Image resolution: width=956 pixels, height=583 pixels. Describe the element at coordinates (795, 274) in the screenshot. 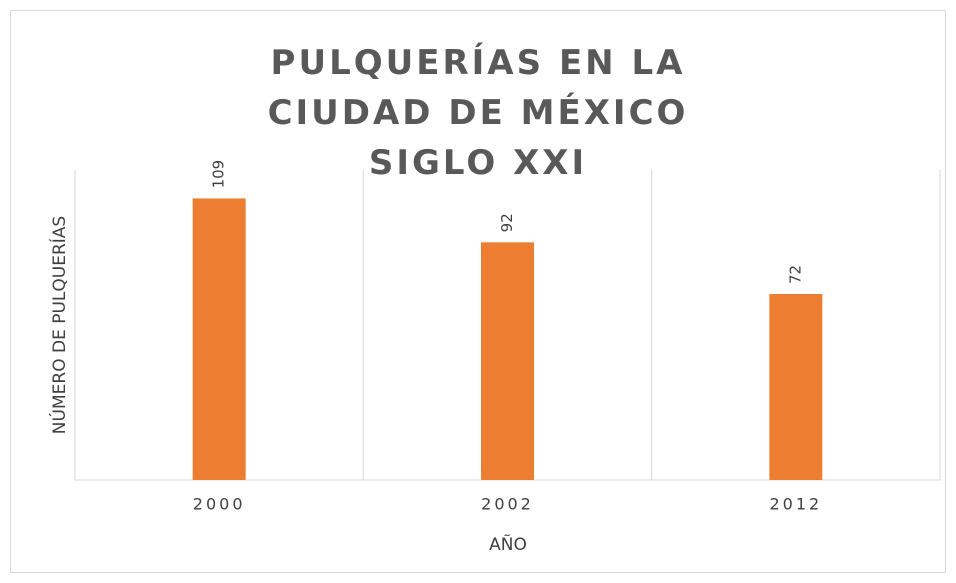

I see `data-label: 72` at that location.